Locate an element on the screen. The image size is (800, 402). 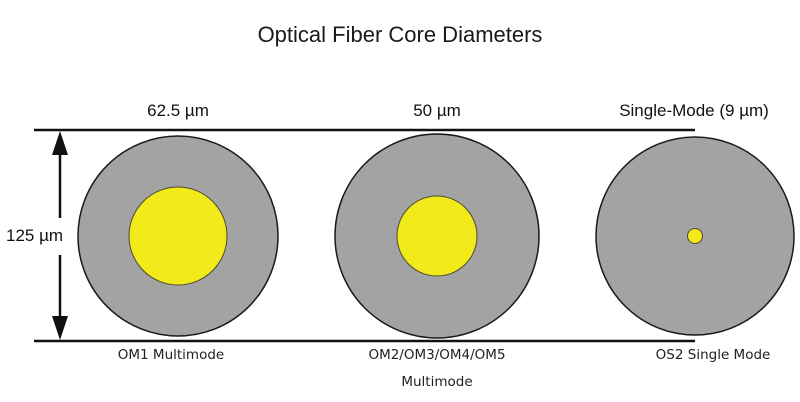
fiber-om2-size-label: 50 µm is located at coordinates (437, 110).